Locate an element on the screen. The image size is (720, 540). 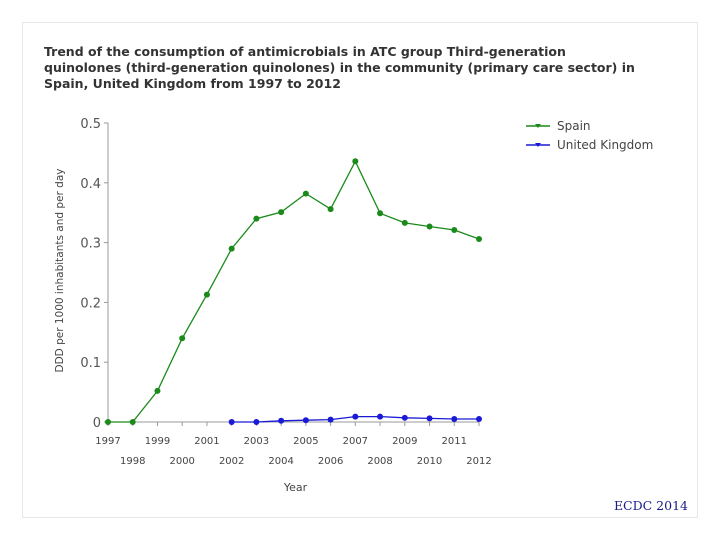
legend-label-united-kingdom: United Kingdom is located at coordinates (605, 145).